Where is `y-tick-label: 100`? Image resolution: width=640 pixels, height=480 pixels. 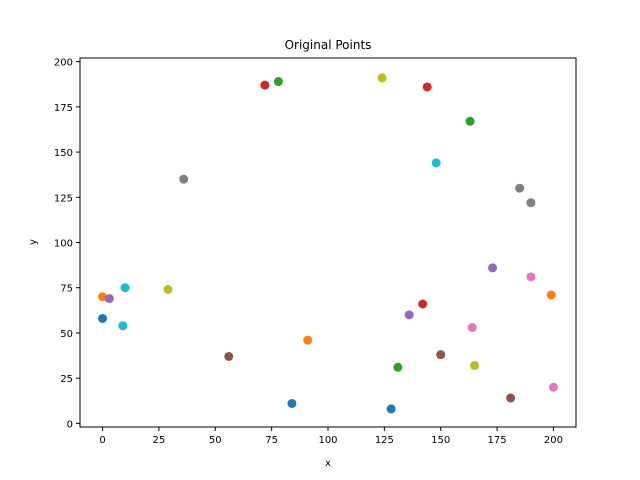 y-tick-label: 100 is located at coordinates (63, 244).